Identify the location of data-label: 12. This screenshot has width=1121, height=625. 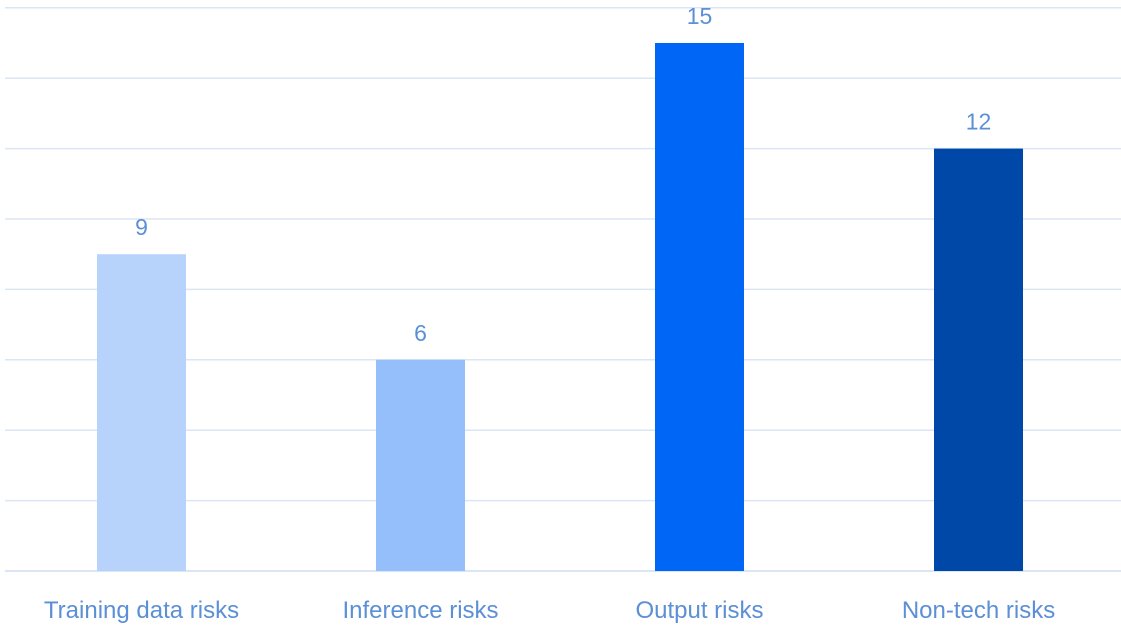
(979, 122).